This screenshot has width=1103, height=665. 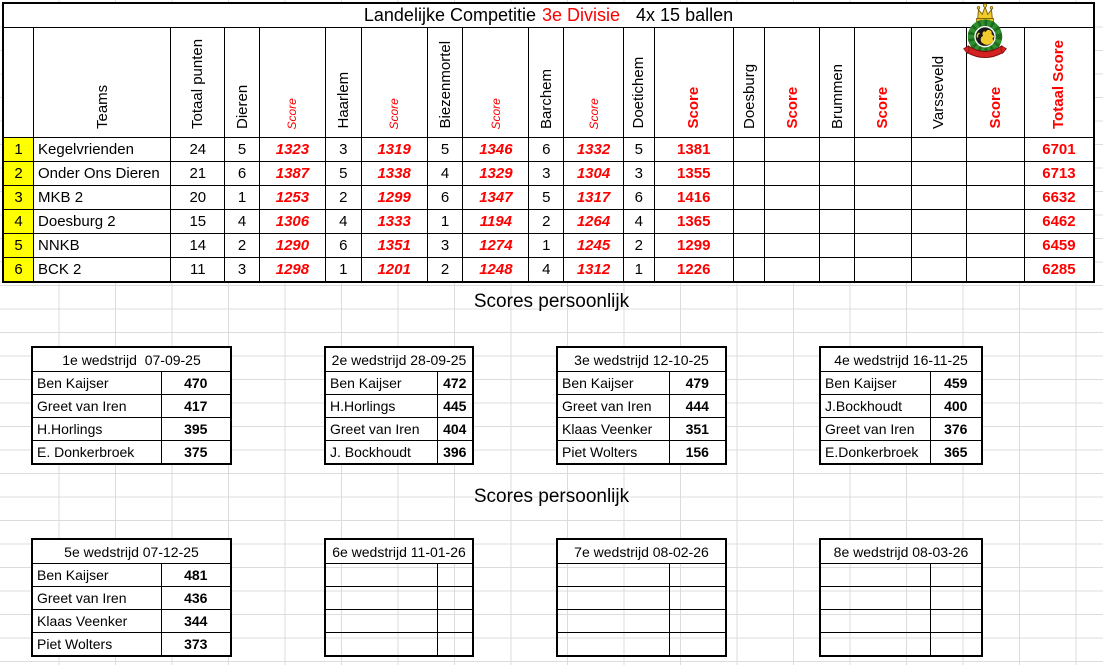 What do you see at coordinates (292, 245) in the screenshot?
I see `venue-score-cell: 1290` at bounding box center [292, 245].